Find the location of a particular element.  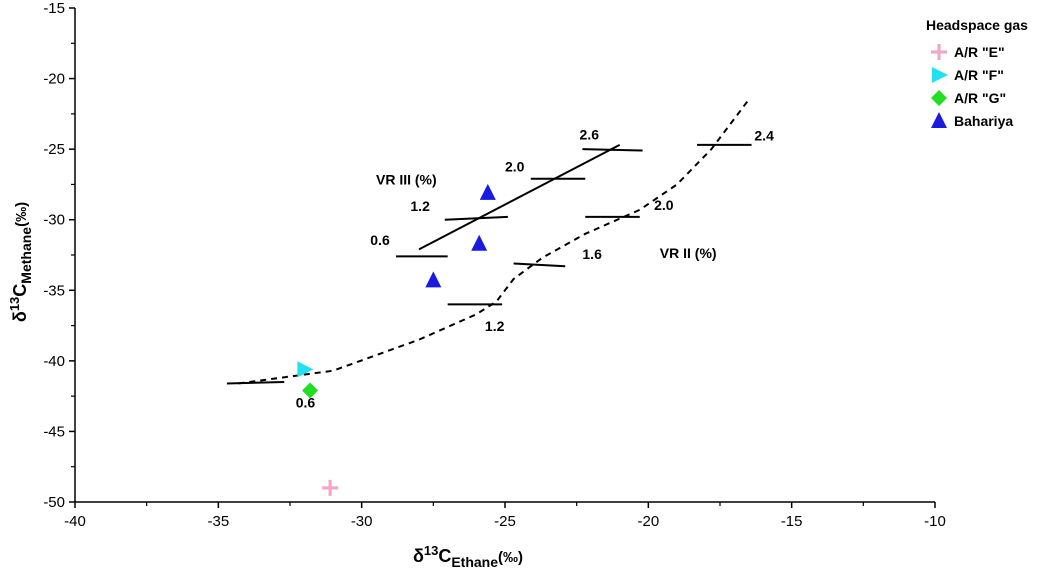

data-points is located at coordinates (396, 339).